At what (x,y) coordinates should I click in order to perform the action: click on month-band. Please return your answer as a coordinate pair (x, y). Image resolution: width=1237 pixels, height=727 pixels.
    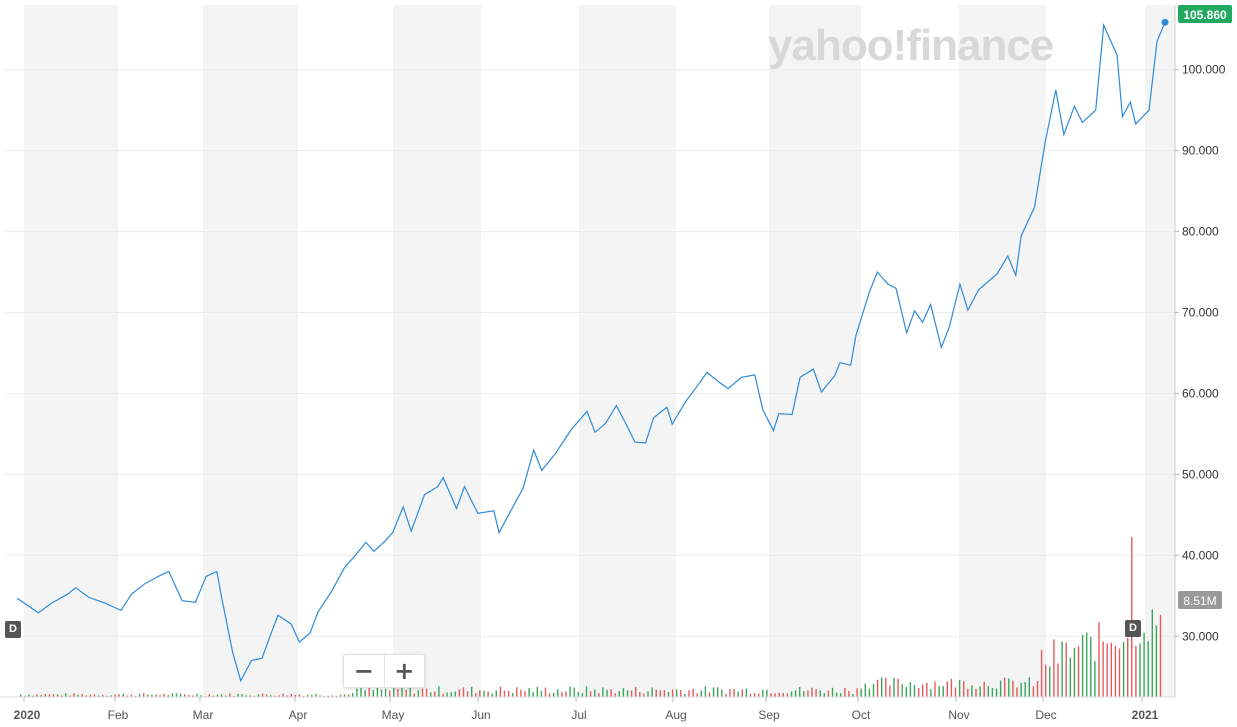
    Looking at the image, I should click on (71, 351).